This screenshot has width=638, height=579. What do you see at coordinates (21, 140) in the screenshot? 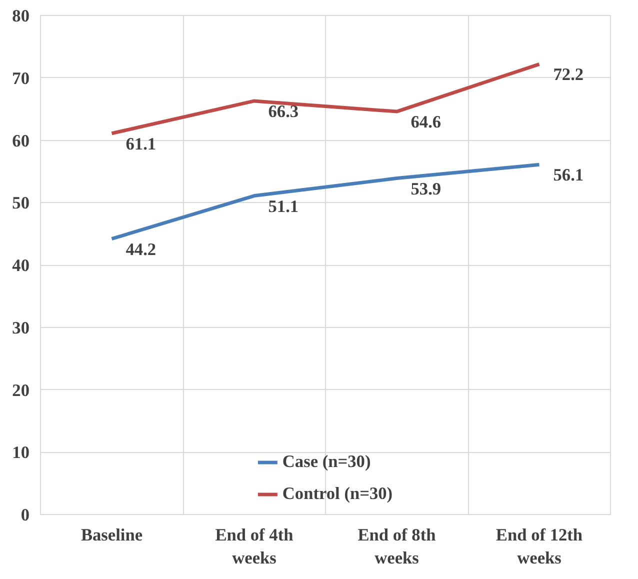
I see `y-tick-label: 60` at bounding box center [21, 140].